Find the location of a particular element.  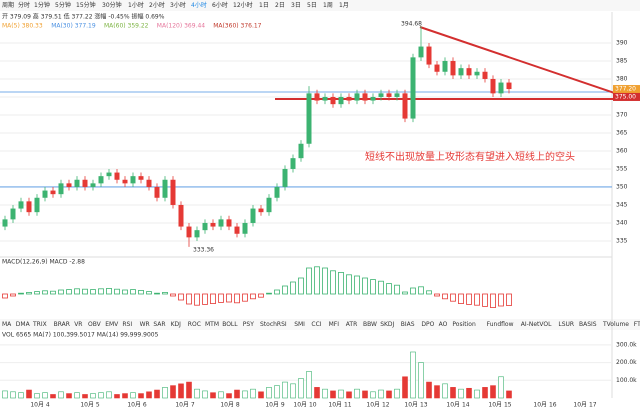

price-tick-label: 385 is located at coordinates (622, 60).